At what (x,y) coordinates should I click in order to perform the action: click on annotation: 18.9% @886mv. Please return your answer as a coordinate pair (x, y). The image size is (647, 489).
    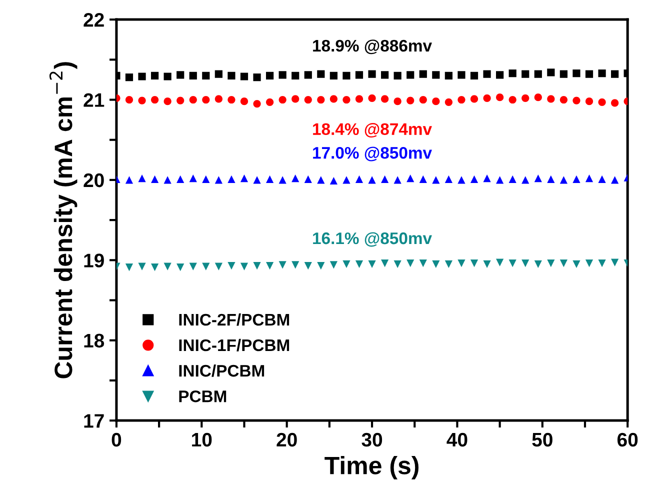
    Looking at the image, I should click on (372, 47).